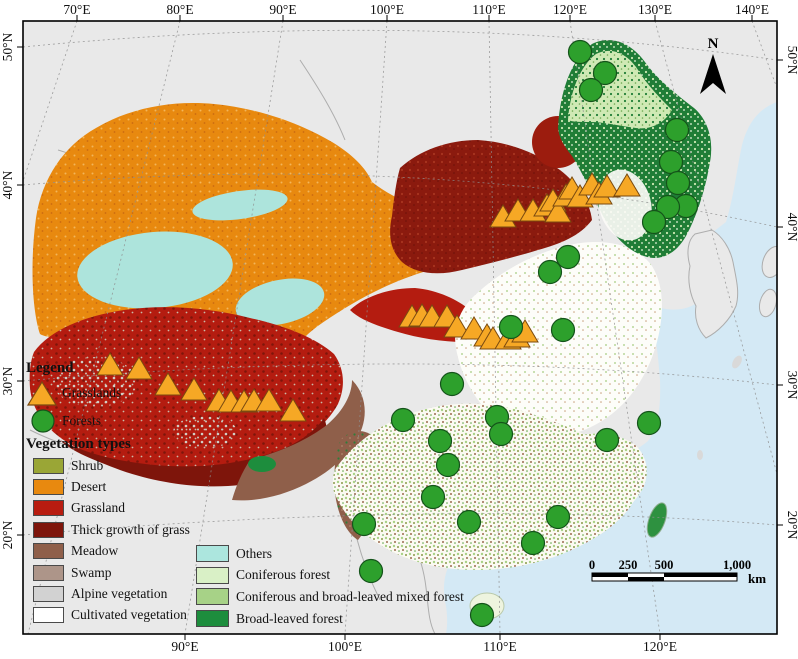  I want to click on legend-item-broad-leaved-forest: Broad-leaved forest, so click(361, 619).